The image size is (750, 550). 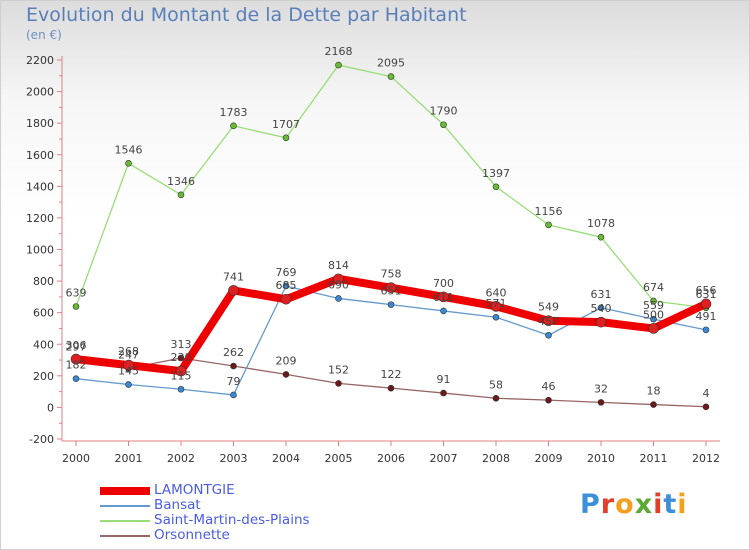 I want to click on data-label: 46, so click(x=549, y=386).